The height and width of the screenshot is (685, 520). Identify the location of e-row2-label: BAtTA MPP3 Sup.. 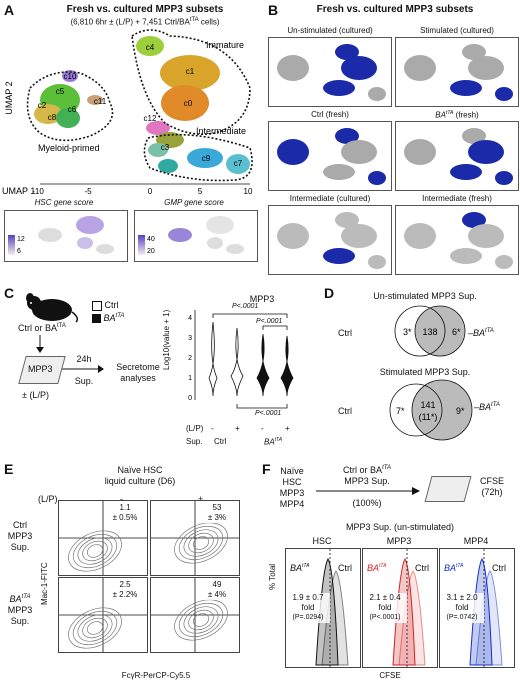
(20, 610).